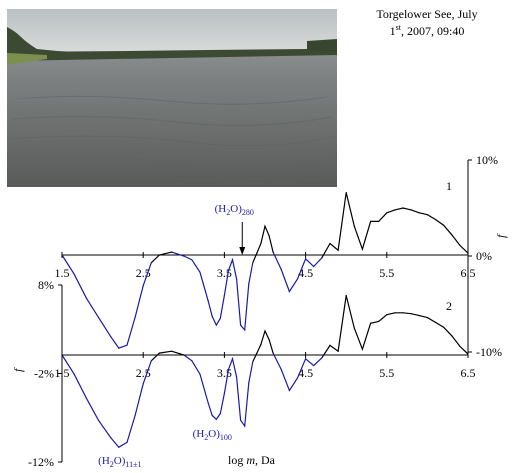 This screenshot has width=517, height=473. I want to click on x-tick-label: 6.5, so click(468, 273).